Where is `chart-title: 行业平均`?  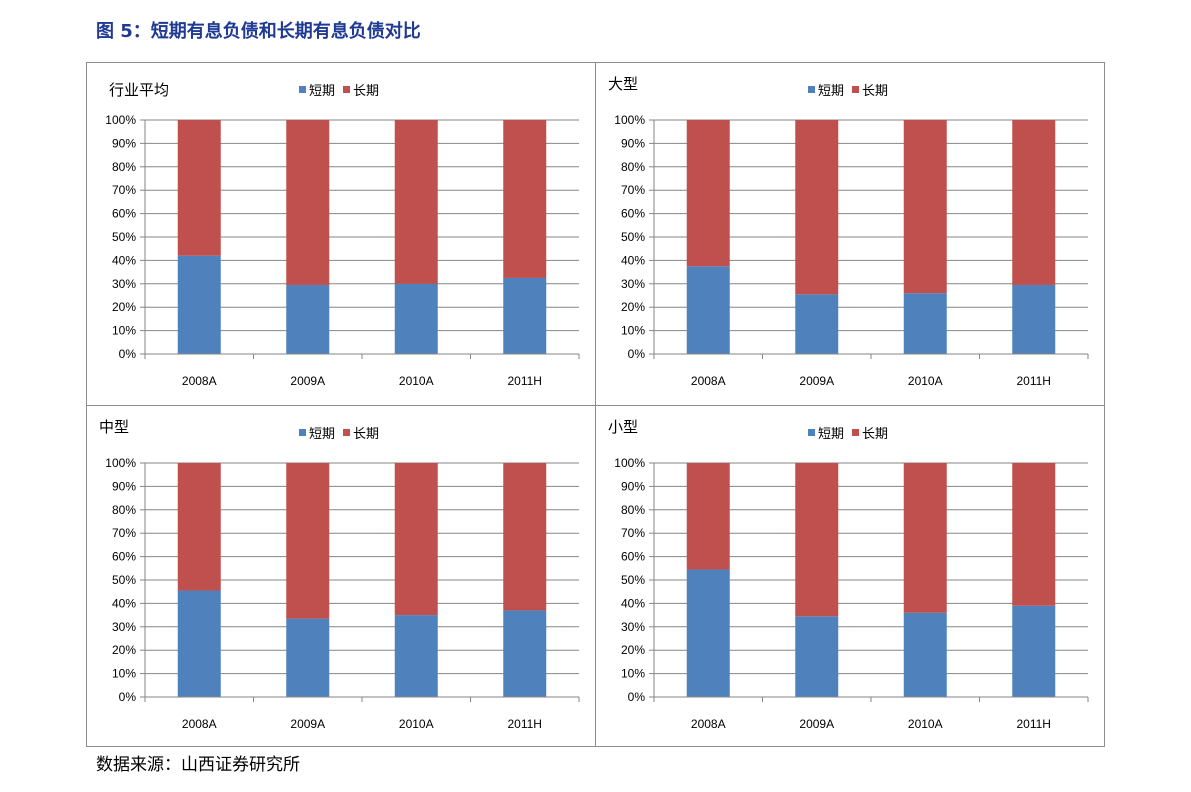
chart-title: 行业平均 is located at coordinates (139, 90).